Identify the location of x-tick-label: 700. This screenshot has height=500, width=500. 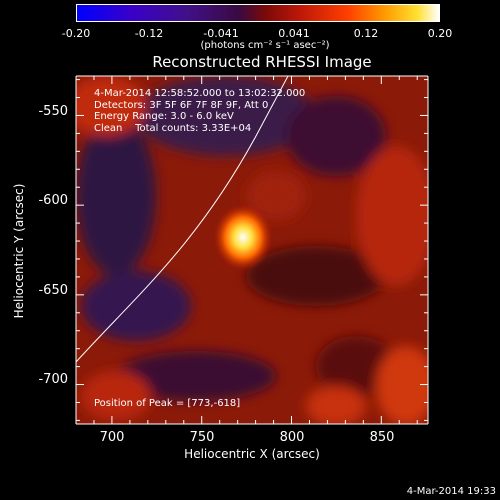
(112, 437).